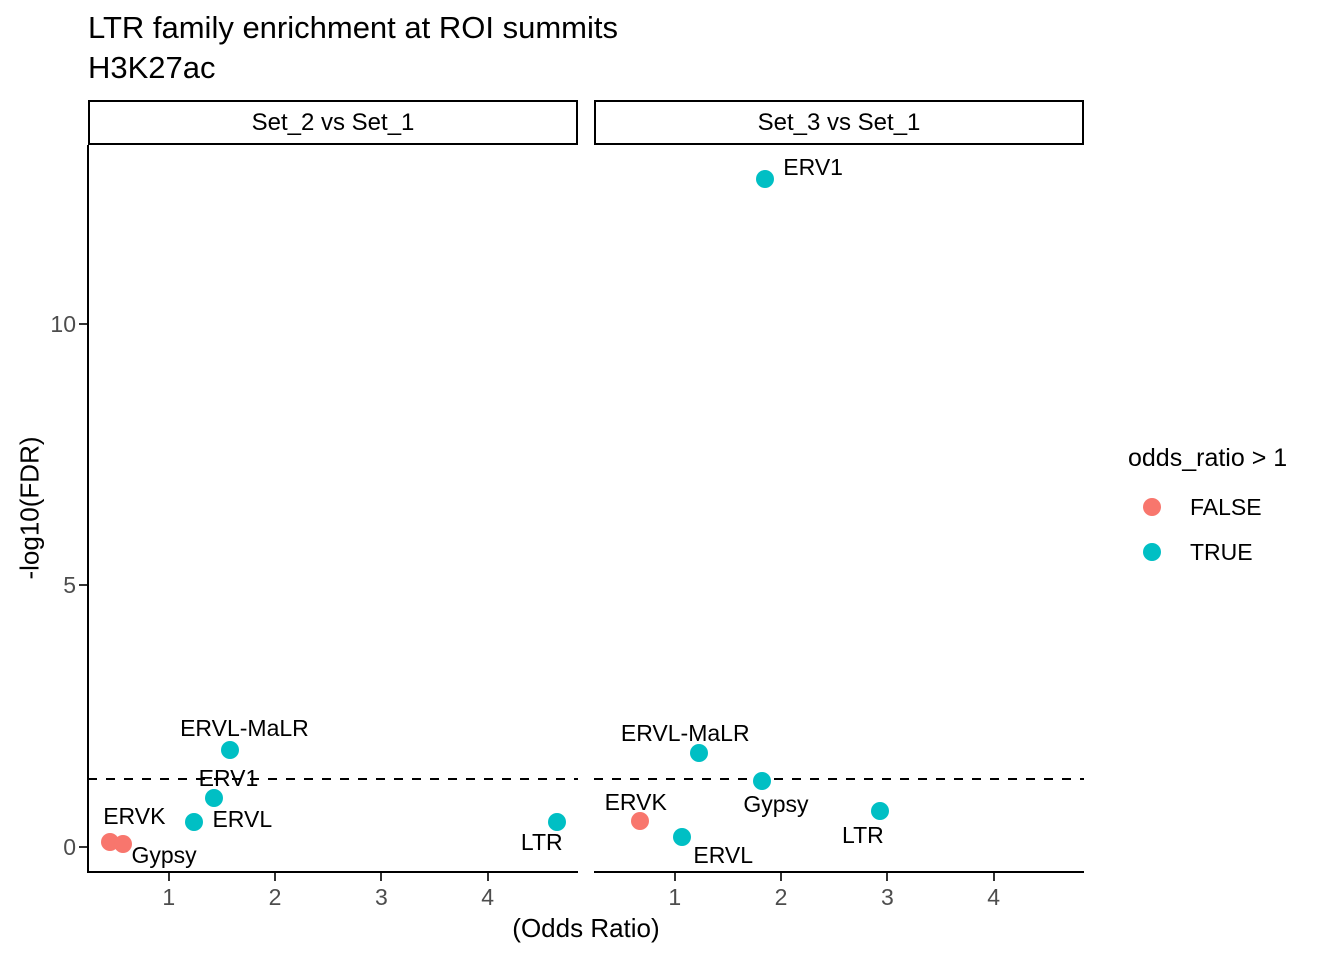  I want to click on legend-item-false: FALSE, so click(1215, 507).